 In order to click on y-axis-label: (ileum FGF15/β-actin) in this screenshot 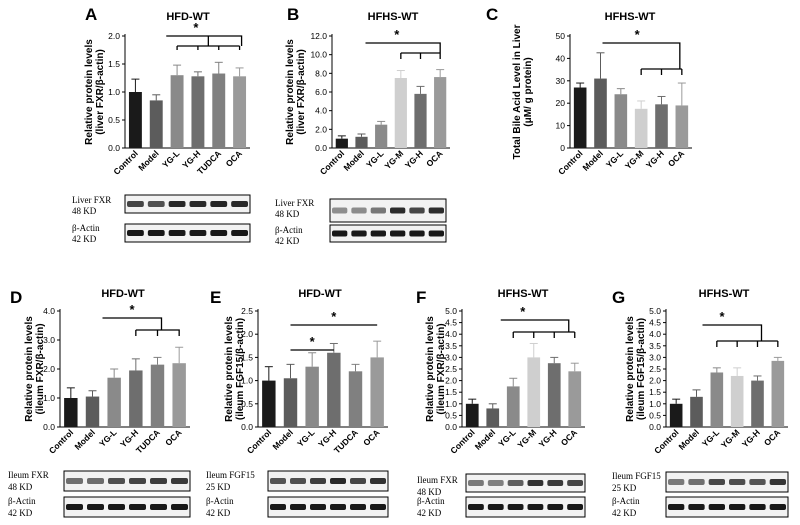, I will do `click(240, 369)`.